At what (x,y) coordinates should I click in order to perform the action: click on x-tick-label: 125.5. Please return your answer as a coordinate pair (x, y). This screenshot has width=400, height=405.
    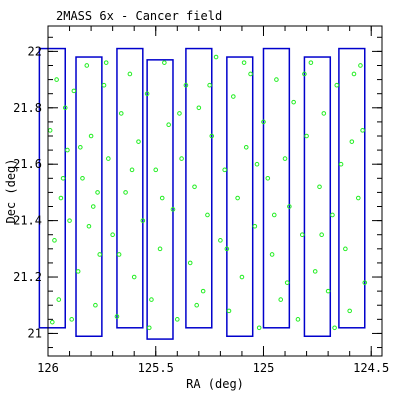
    Looking at the image, I should click on (156, 368).